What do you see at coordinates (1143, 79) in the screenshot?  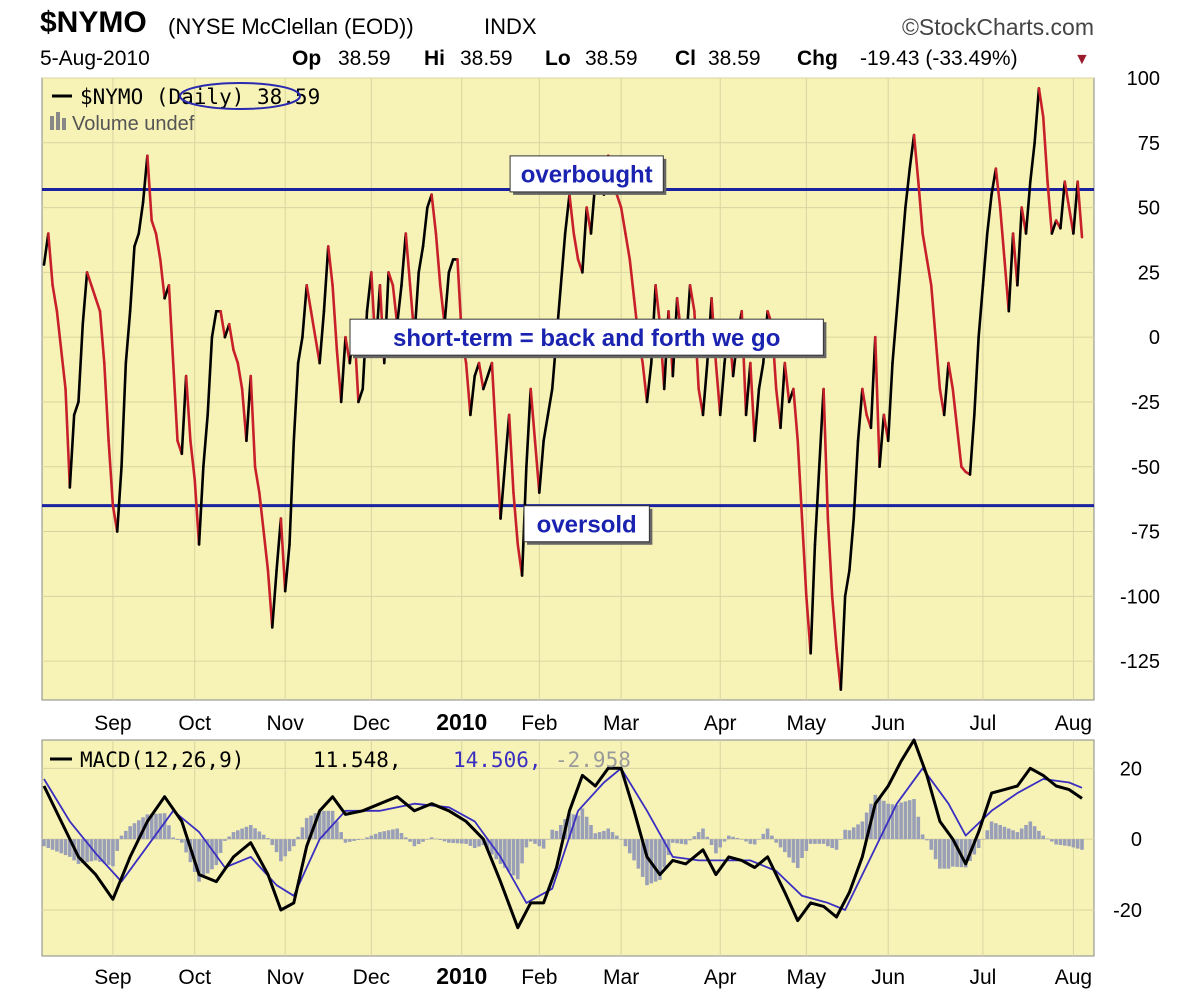 I see `main-y-tick-label: 100` at bounding box center [1143, 79].